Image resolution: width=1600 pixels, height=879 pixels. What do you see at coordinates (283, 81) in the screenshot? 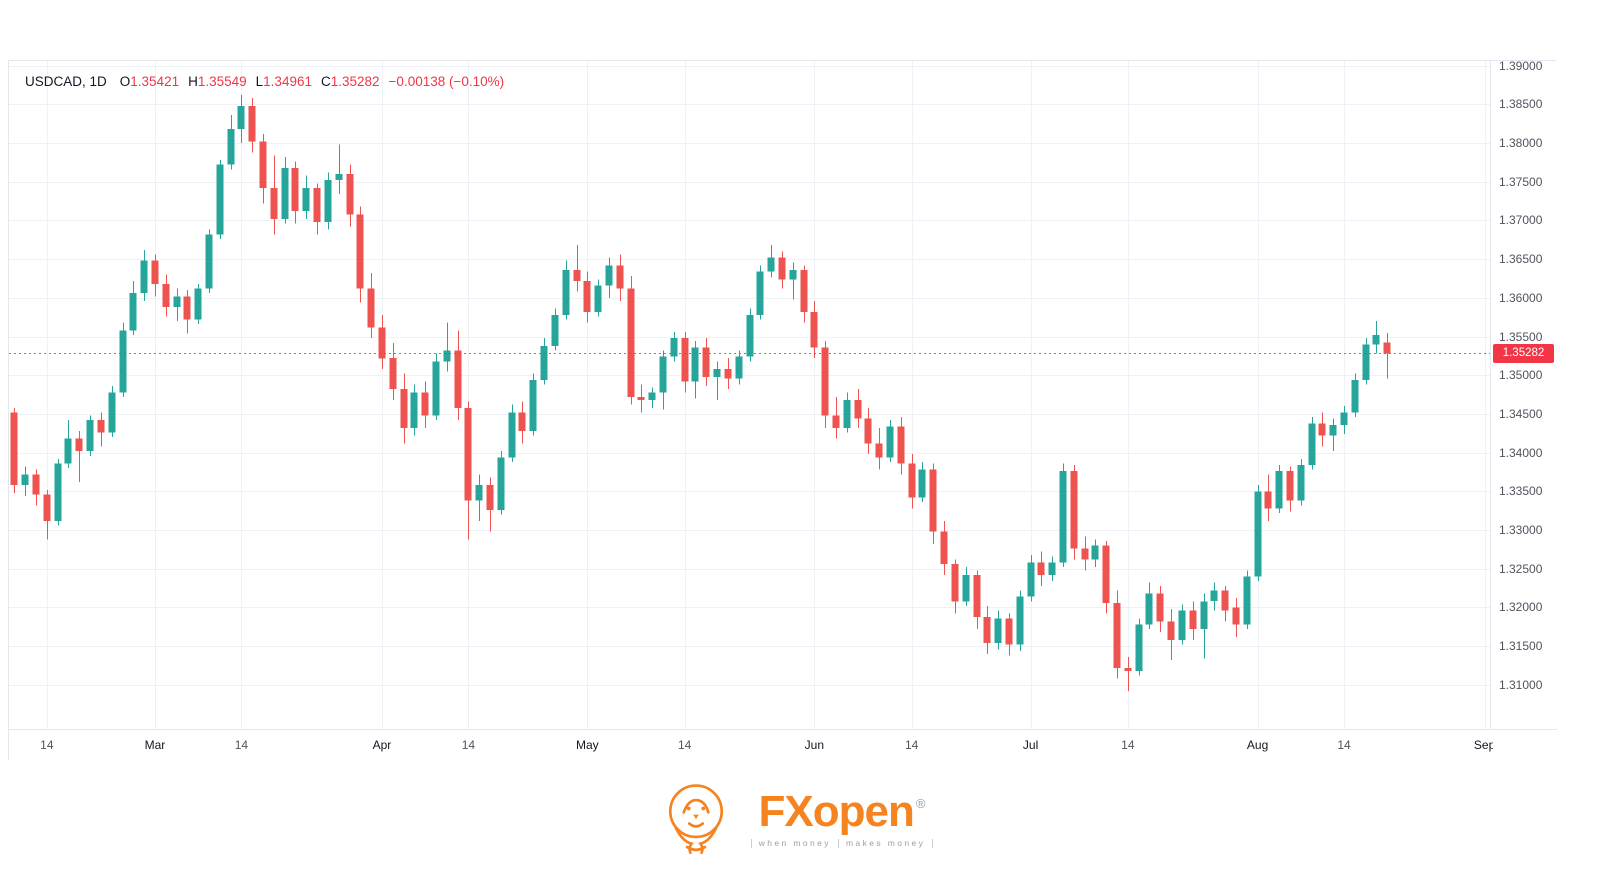
I see `legend-low: L1.34961` at bounding box center [283, 81].